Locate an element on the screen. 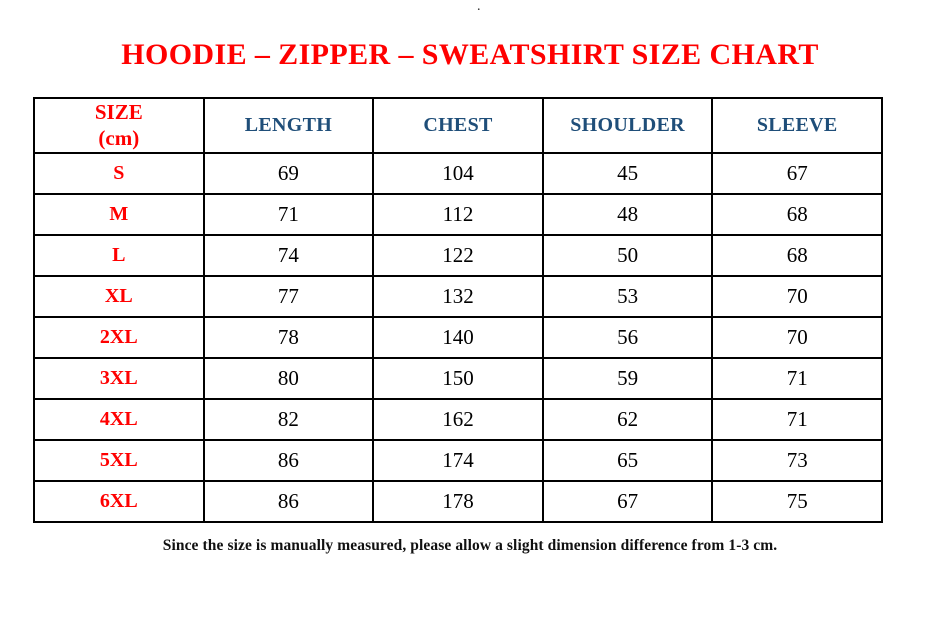  table-row: S 69 104 45 67 is located at coordinates (458, 173).